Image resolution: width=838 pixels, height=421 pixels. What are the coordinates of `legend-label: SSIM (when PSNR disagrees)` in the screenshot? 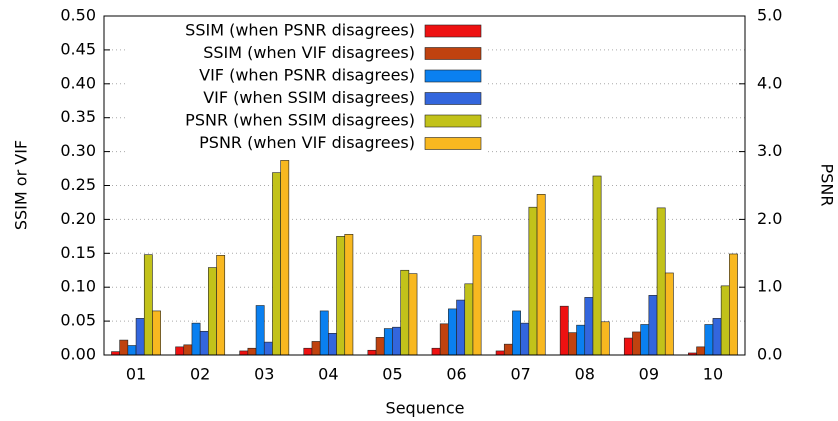 It's located at (300, 30).